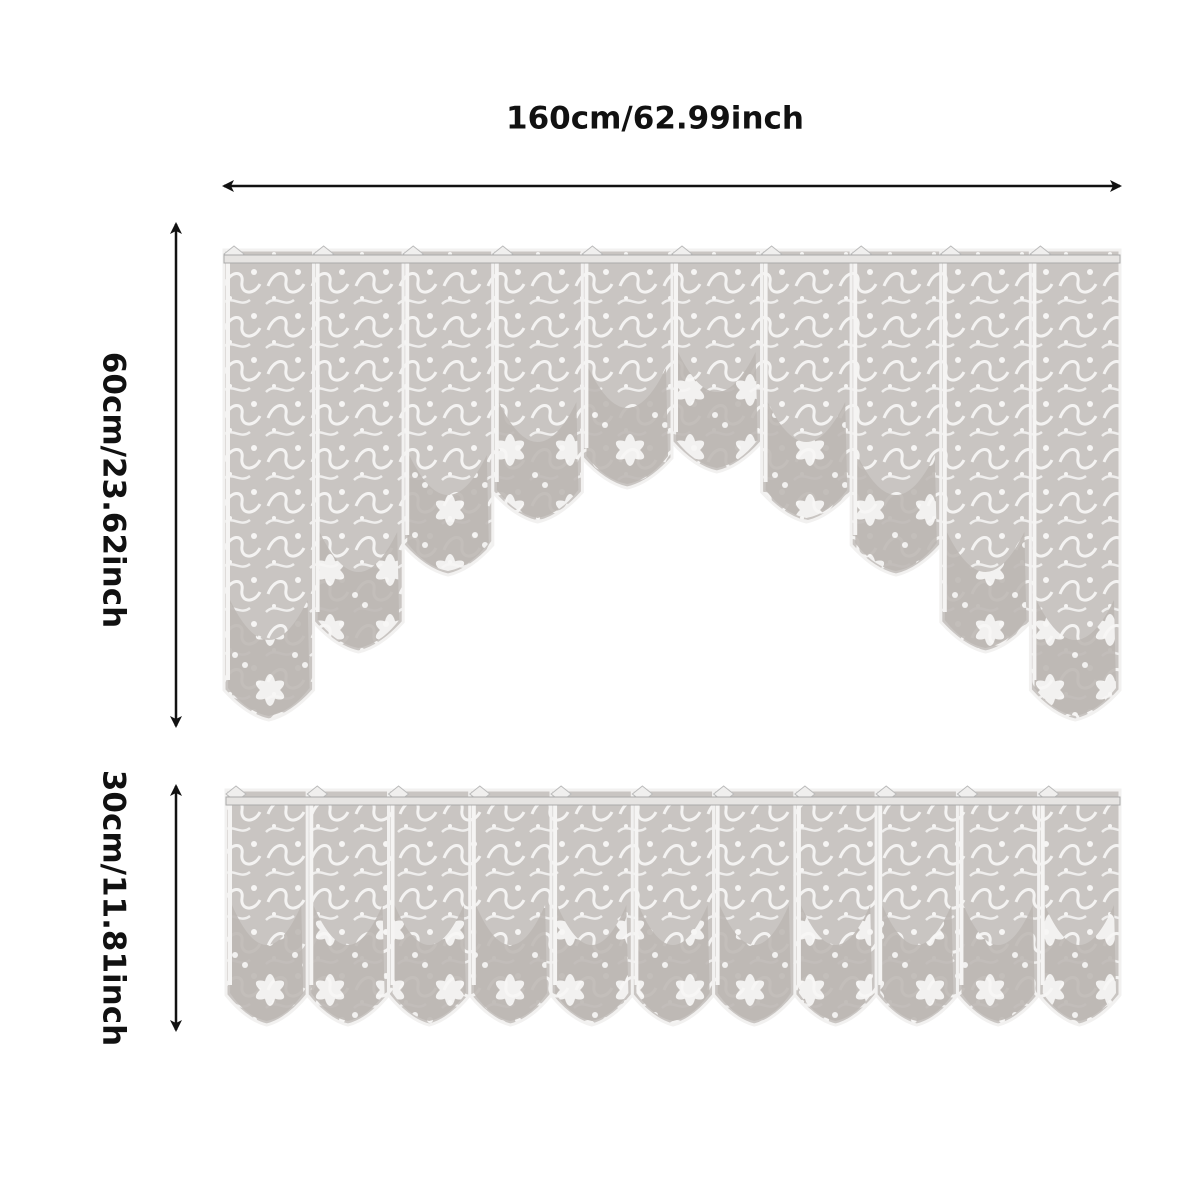 The width and height of the screenshot is (1200, 1200). Describe the element at coordinates (114, 490) in the screenshot. I see `swag-height-label: 60cm/23.62inch` at that location.